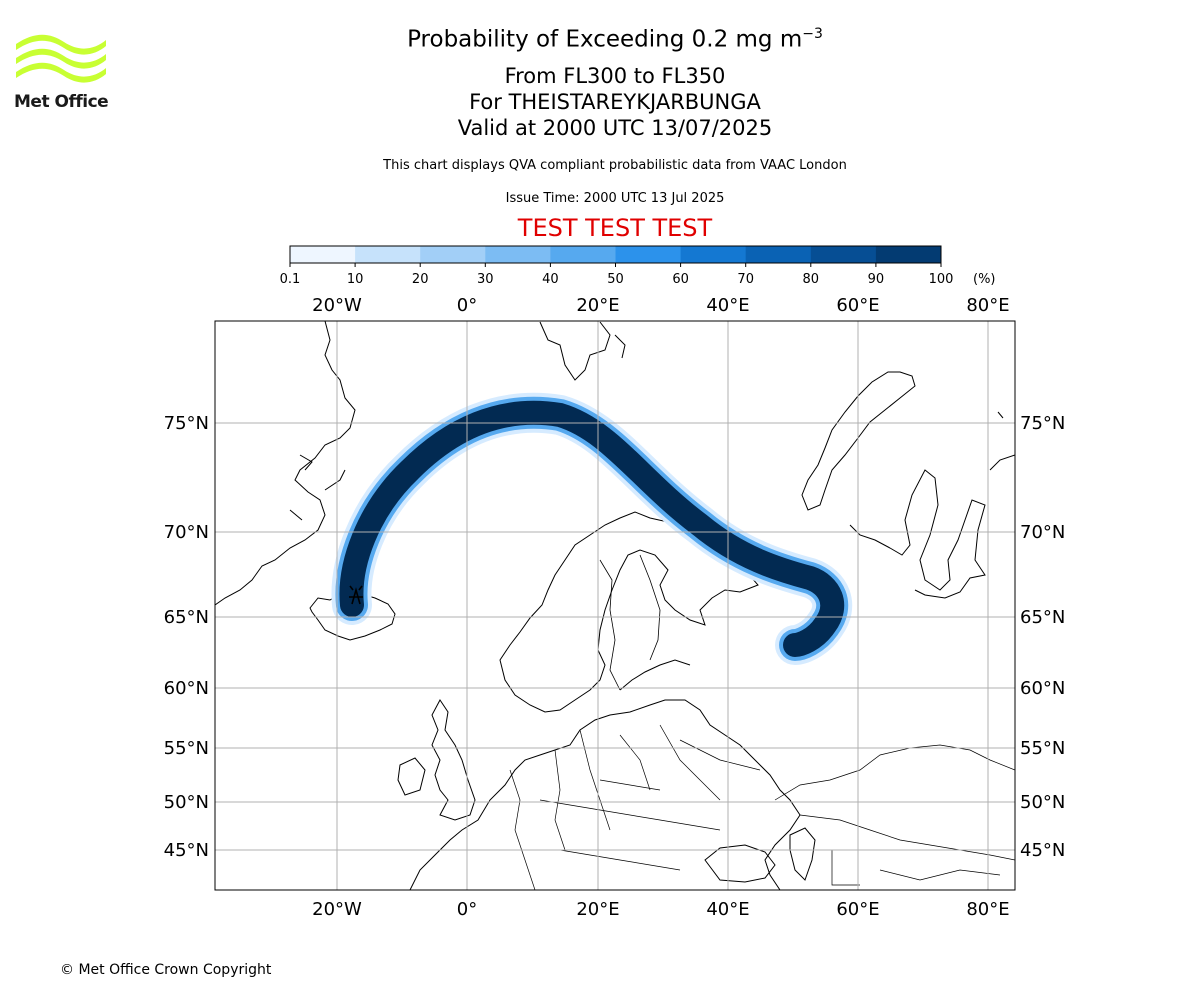 This screenshot has height=1000, width=1200. Describe the element at coordinates (680, 279) in the screenshot. I see `colorbar-tick-label: 60` at that location.